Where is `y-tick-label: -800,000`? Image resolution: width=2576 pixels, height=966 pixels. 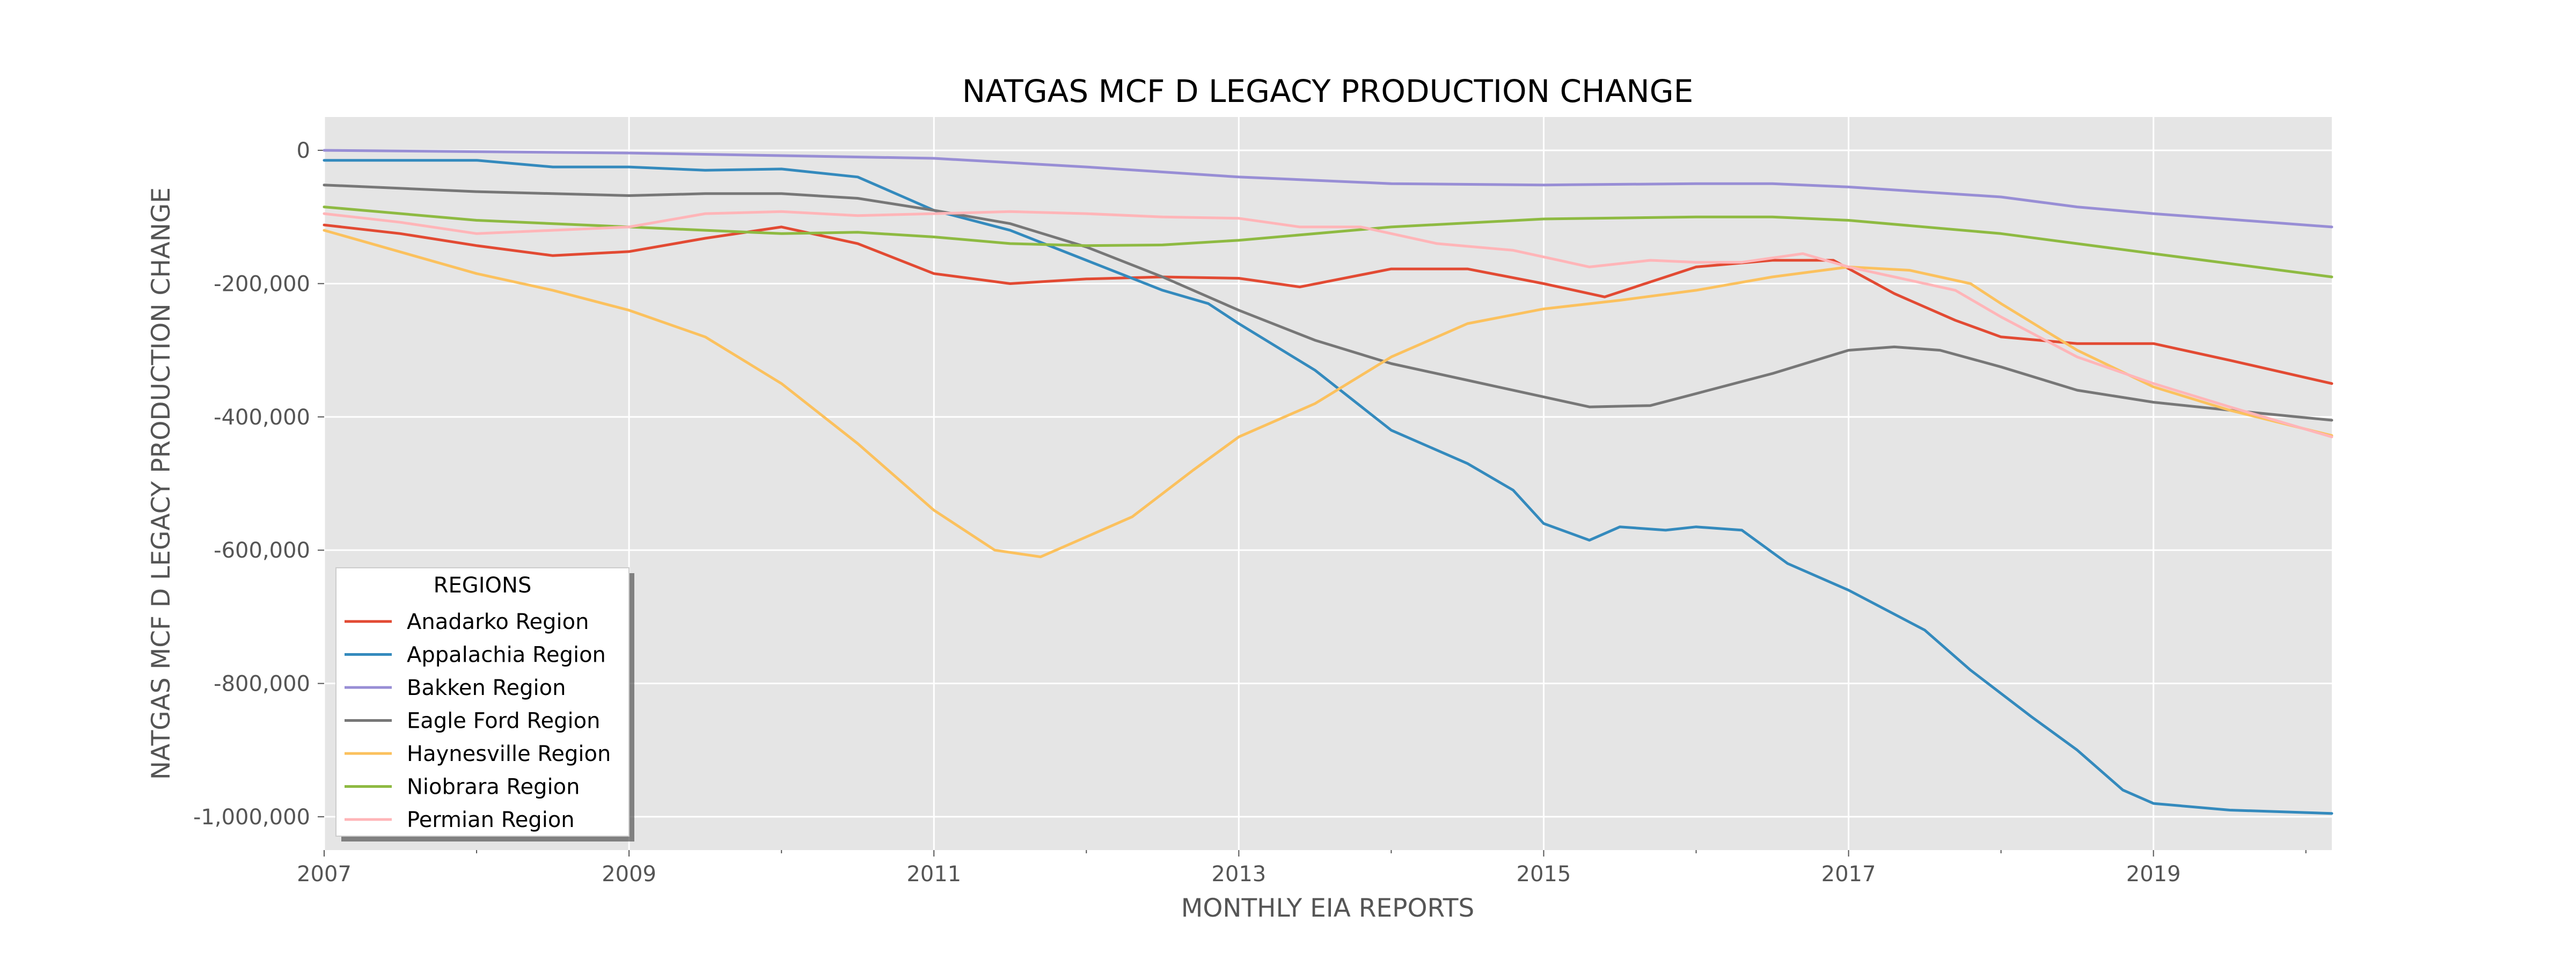 y-tick-label: -800,000 is located at coordinates (262, 684).